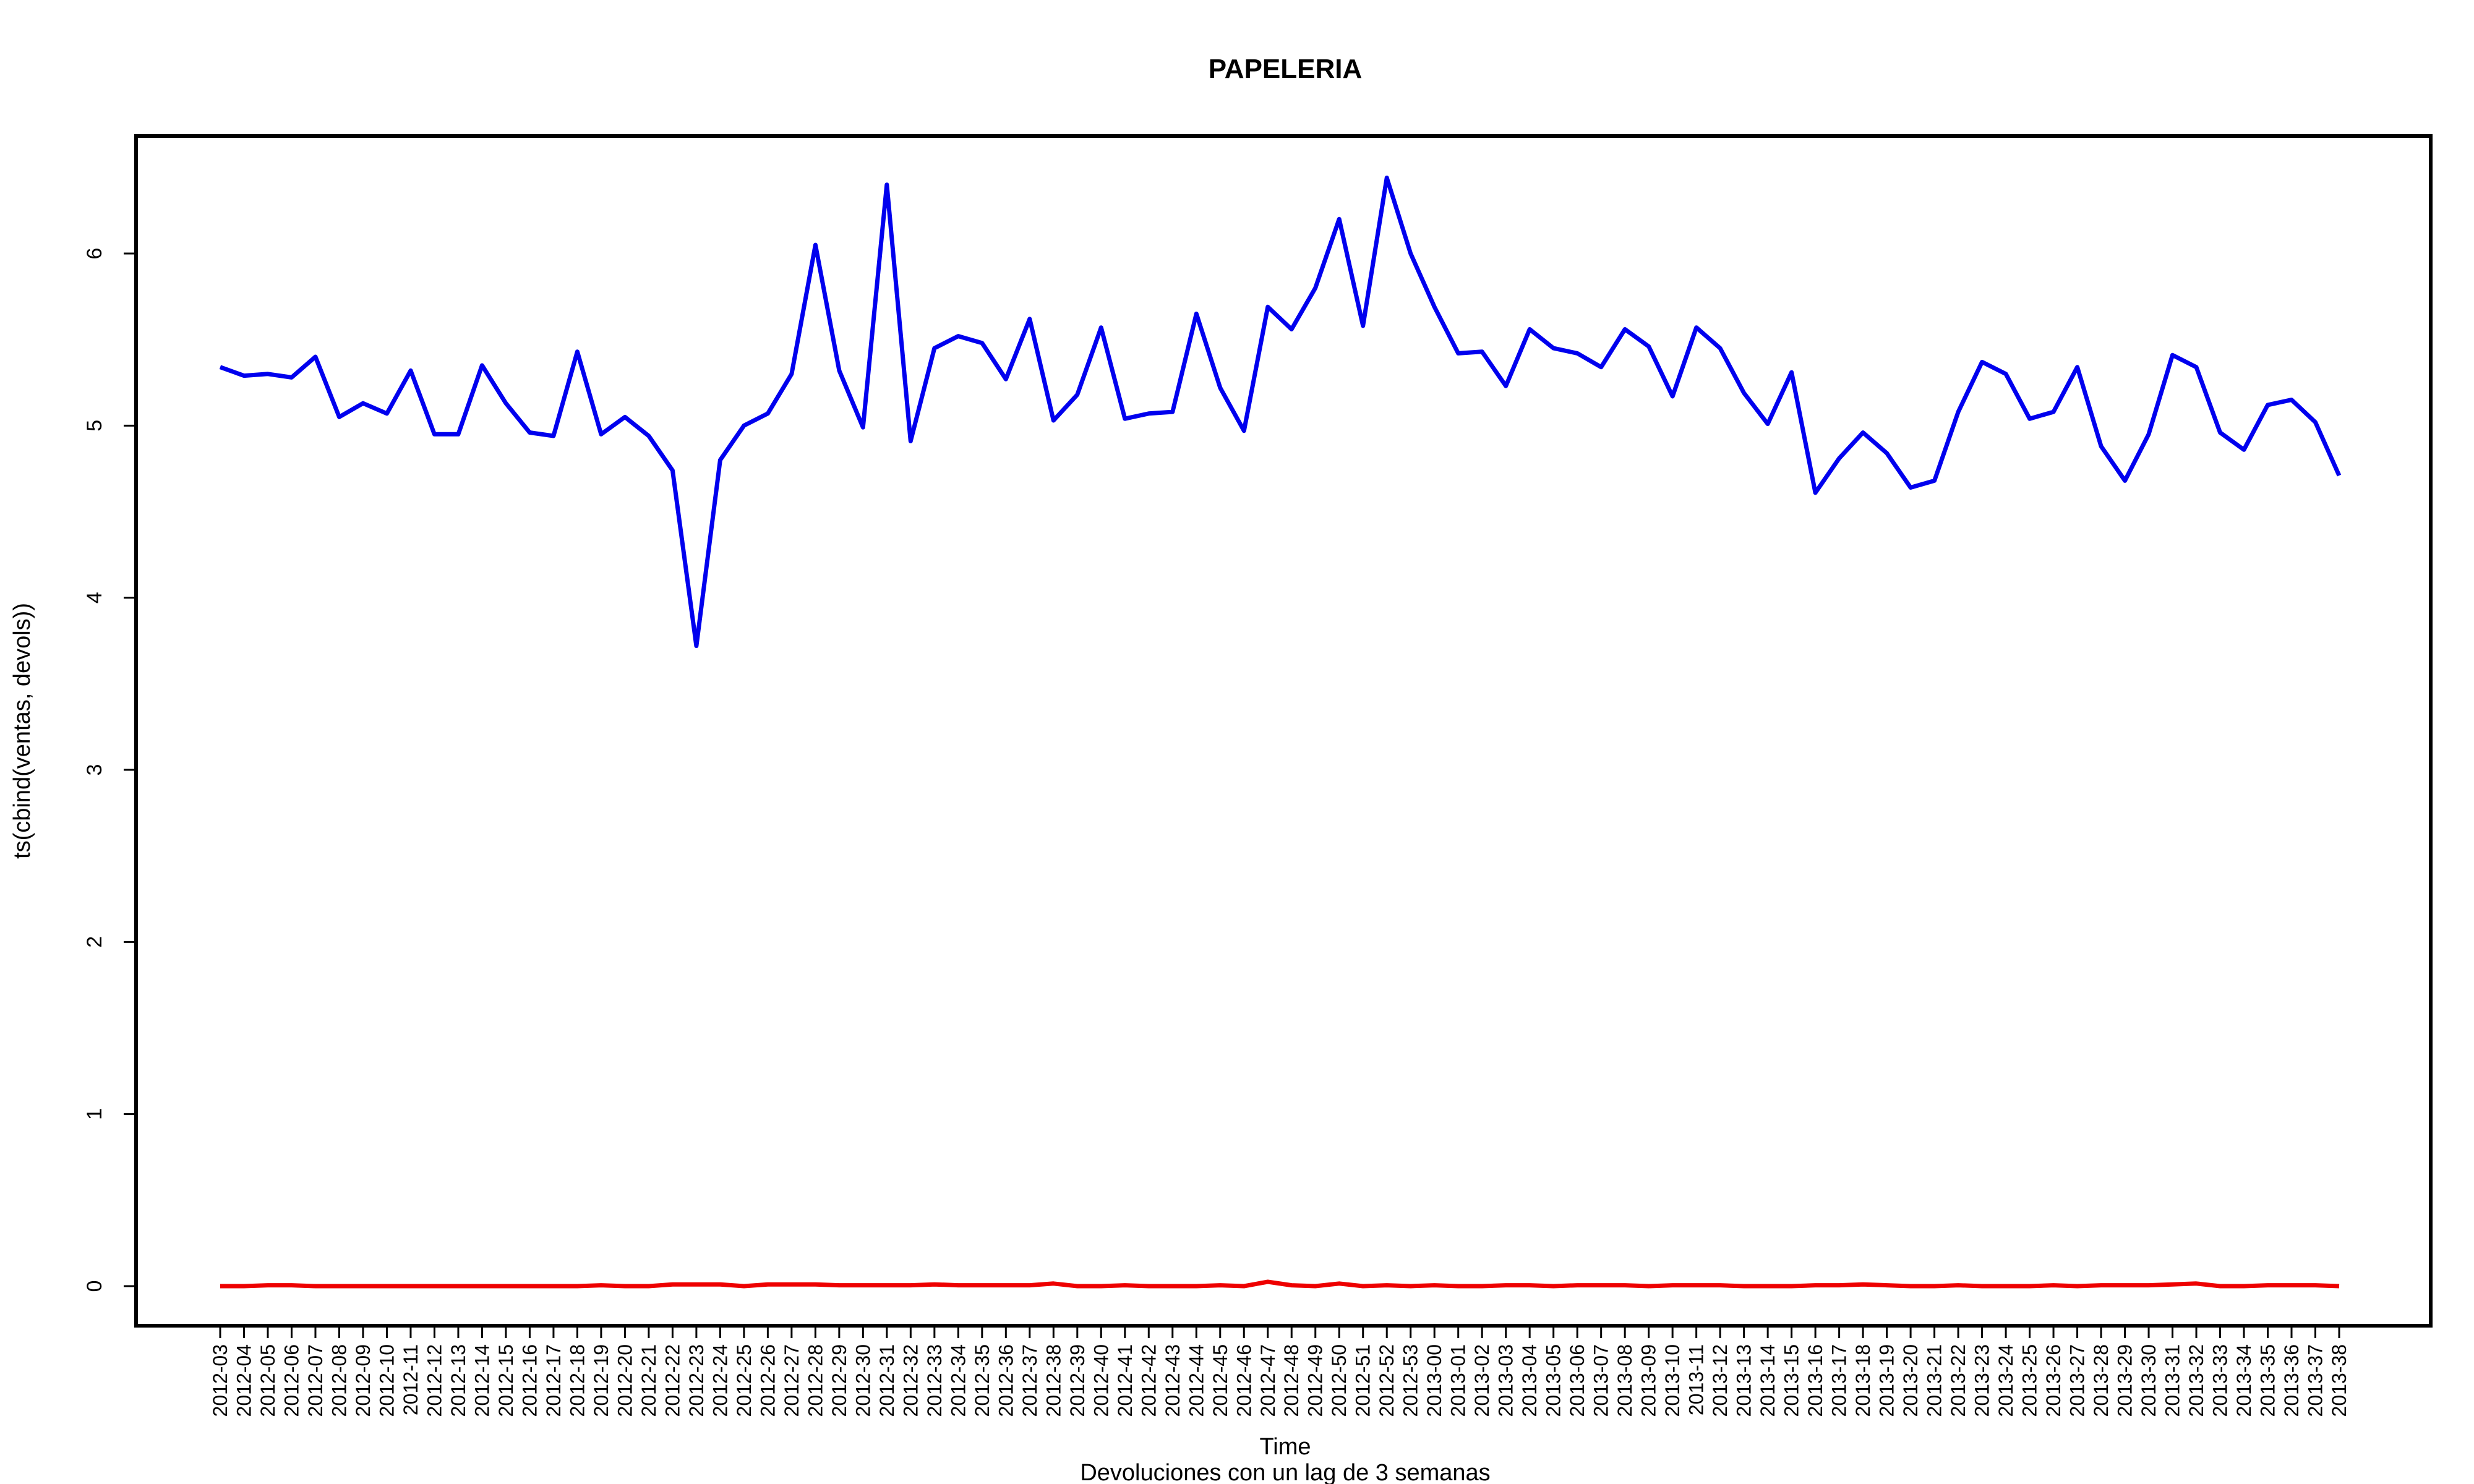  What do you see at coordinates (1286, 69) in the screenshot?
I see `chart-title: PAPELERIA` at bounding box center [1286, 69].